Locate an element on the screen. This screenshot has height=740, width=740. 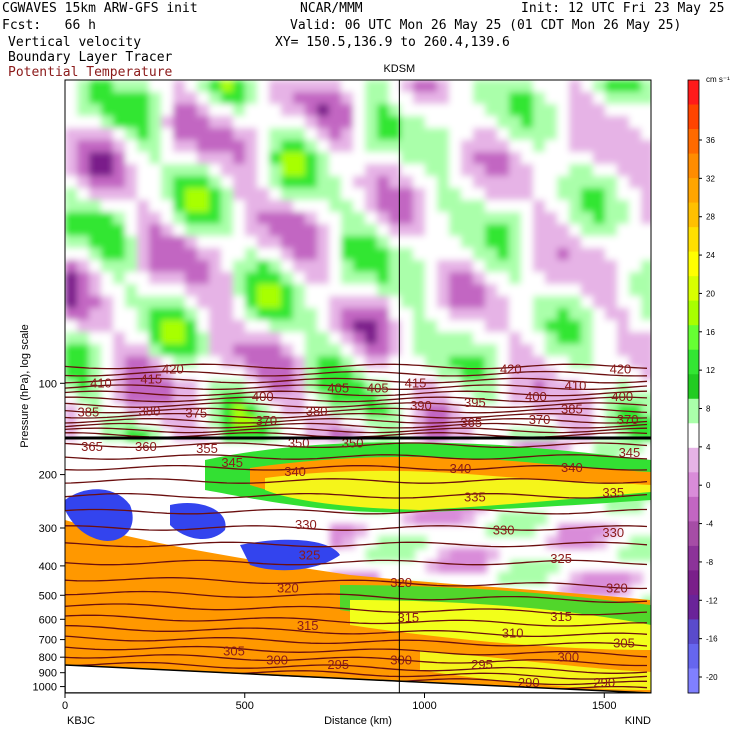
colorbar-swatch is located at coordinates (693, 240).